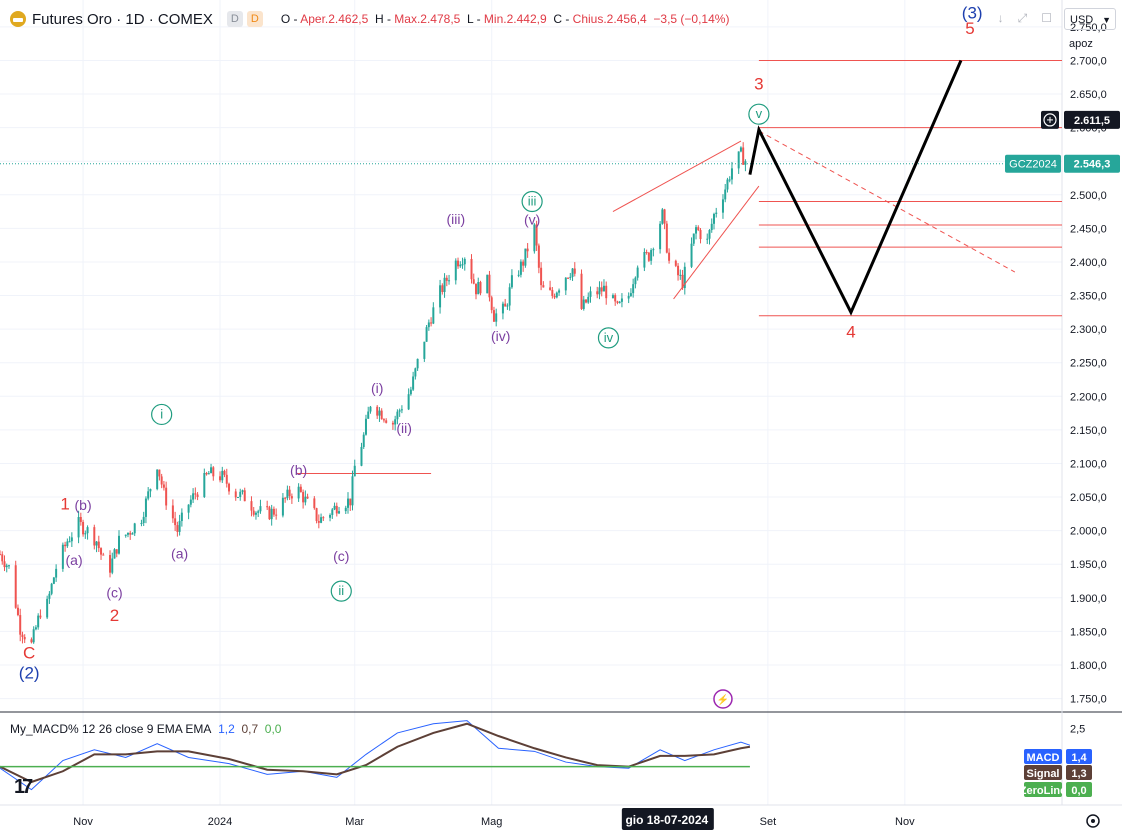 This screenshot has width=1122, height=835. Describe the element at coordinates (1093, 821) in the screenshot. I see `gear-icon-center` at that location.